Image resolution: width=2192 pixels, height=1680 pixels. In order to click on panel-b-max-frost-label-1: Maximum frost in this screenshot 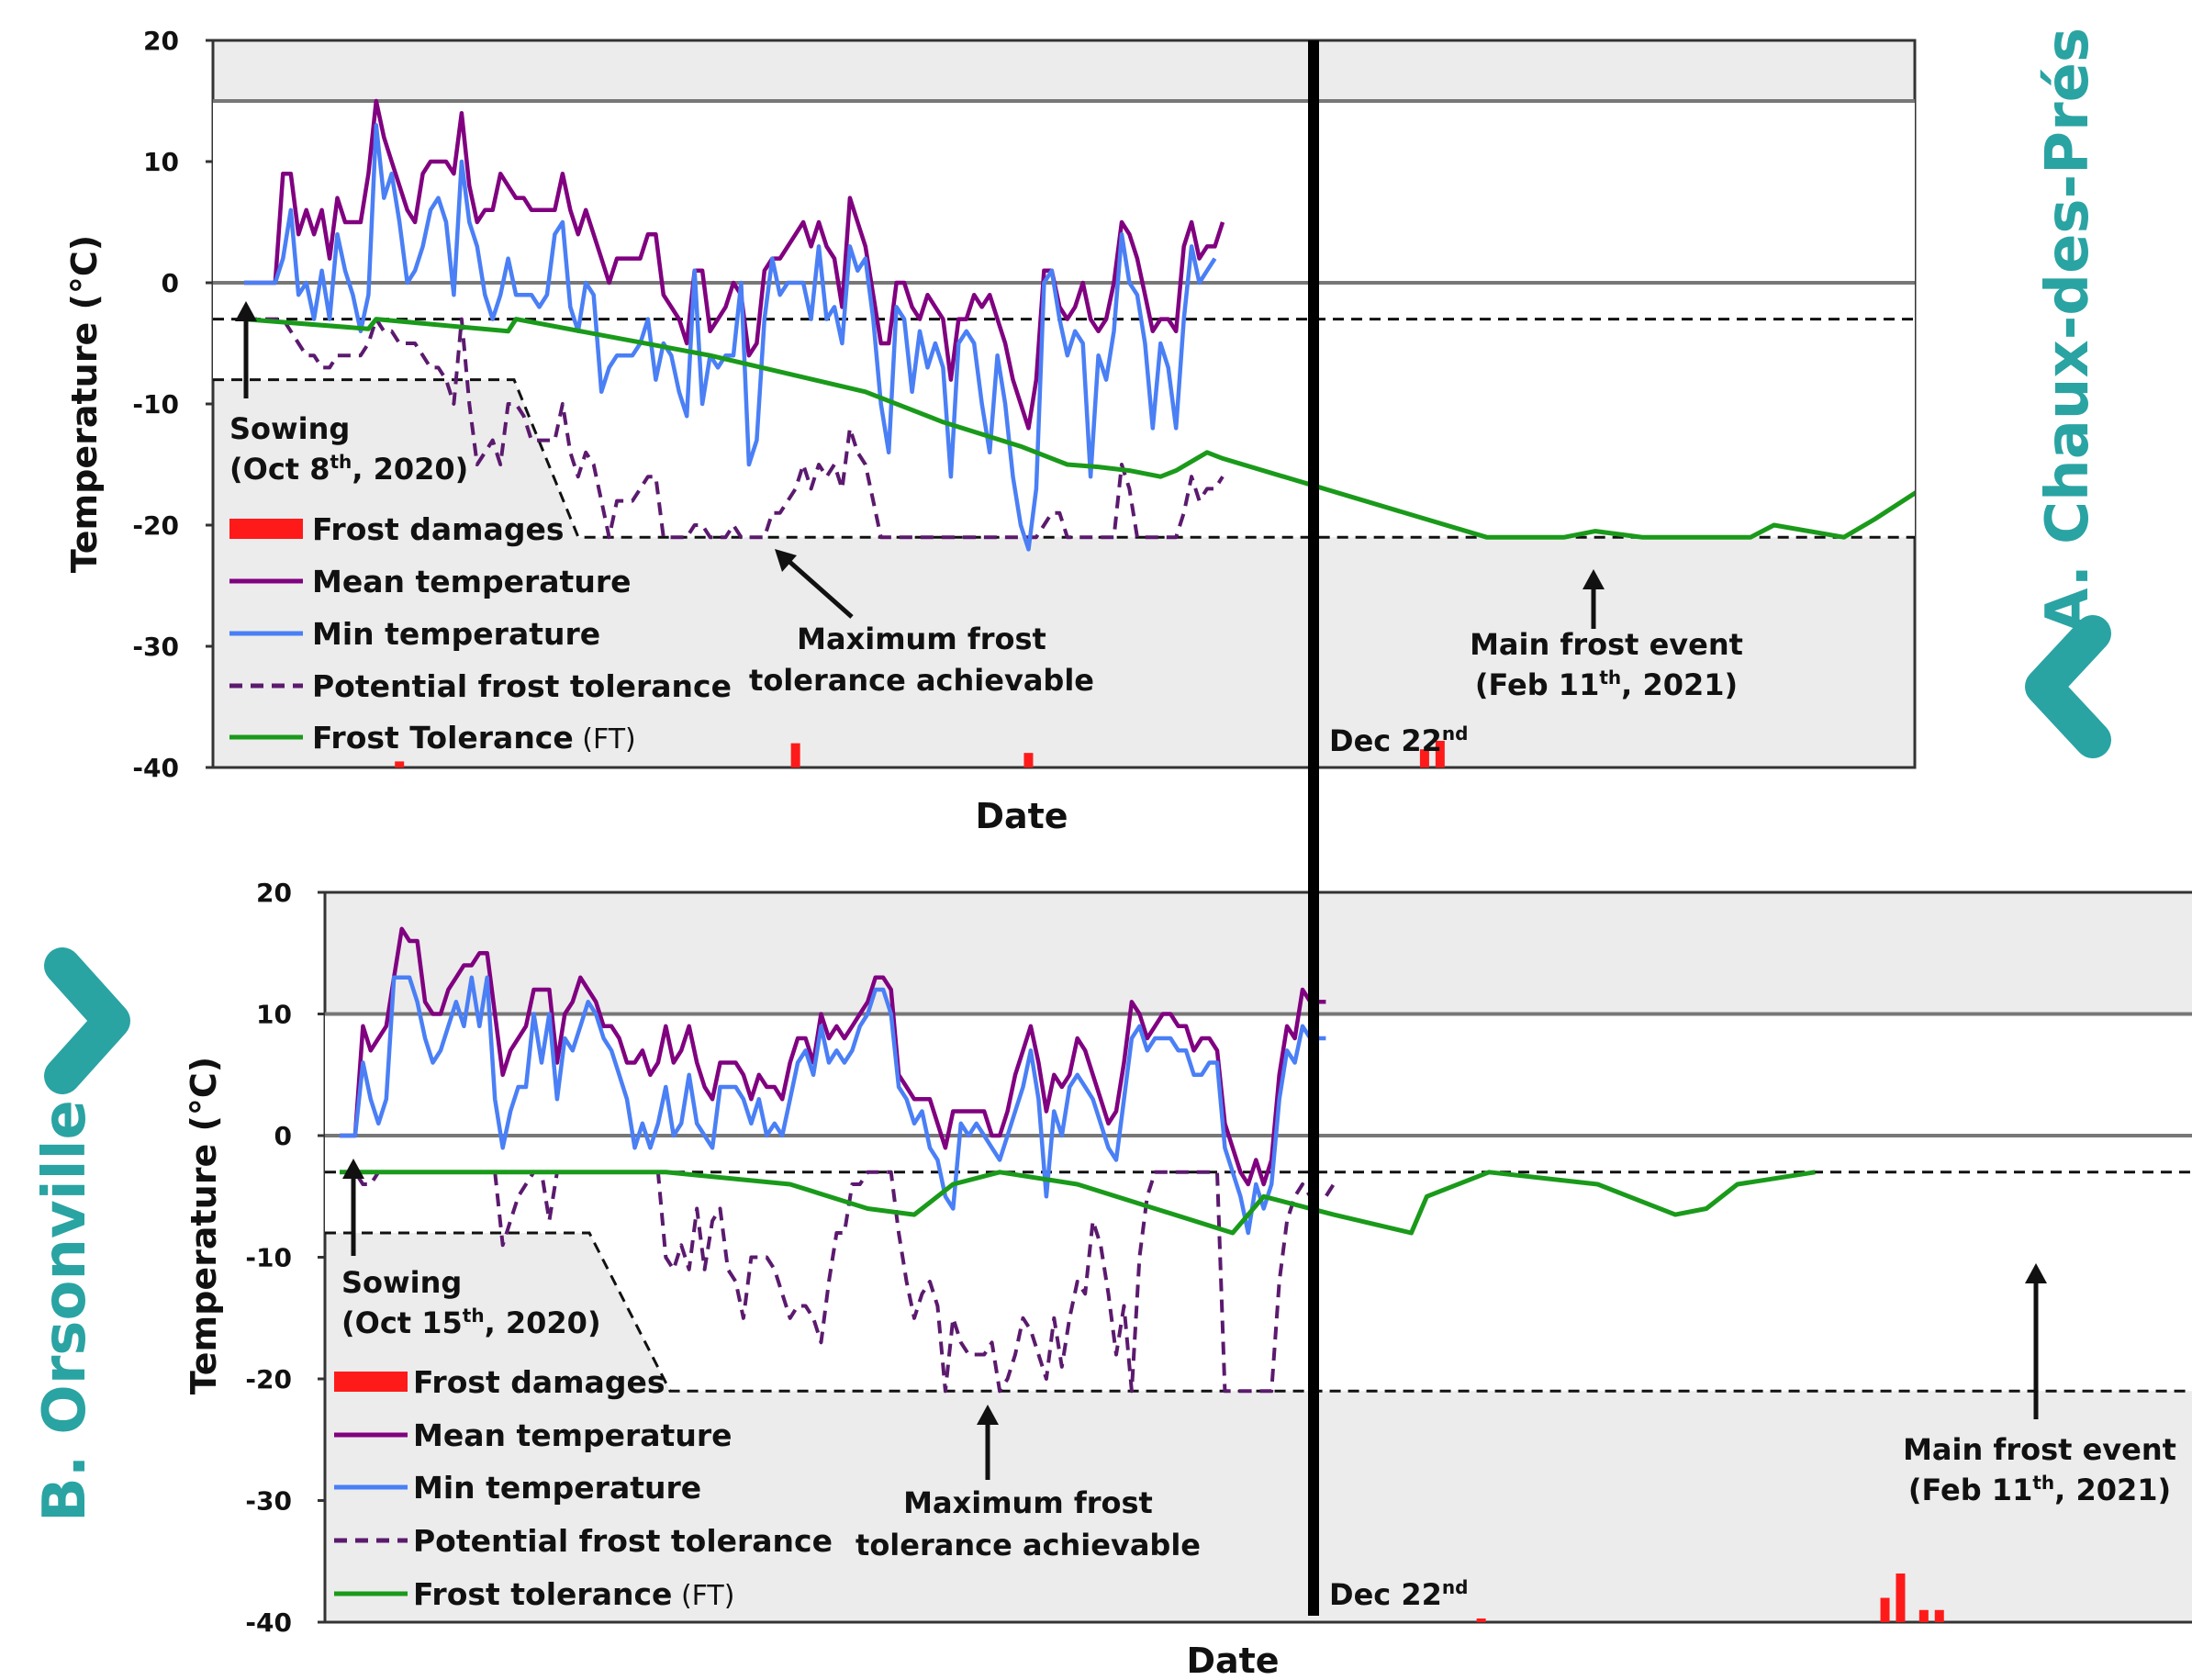, I will do `click(1028, 1502)`.